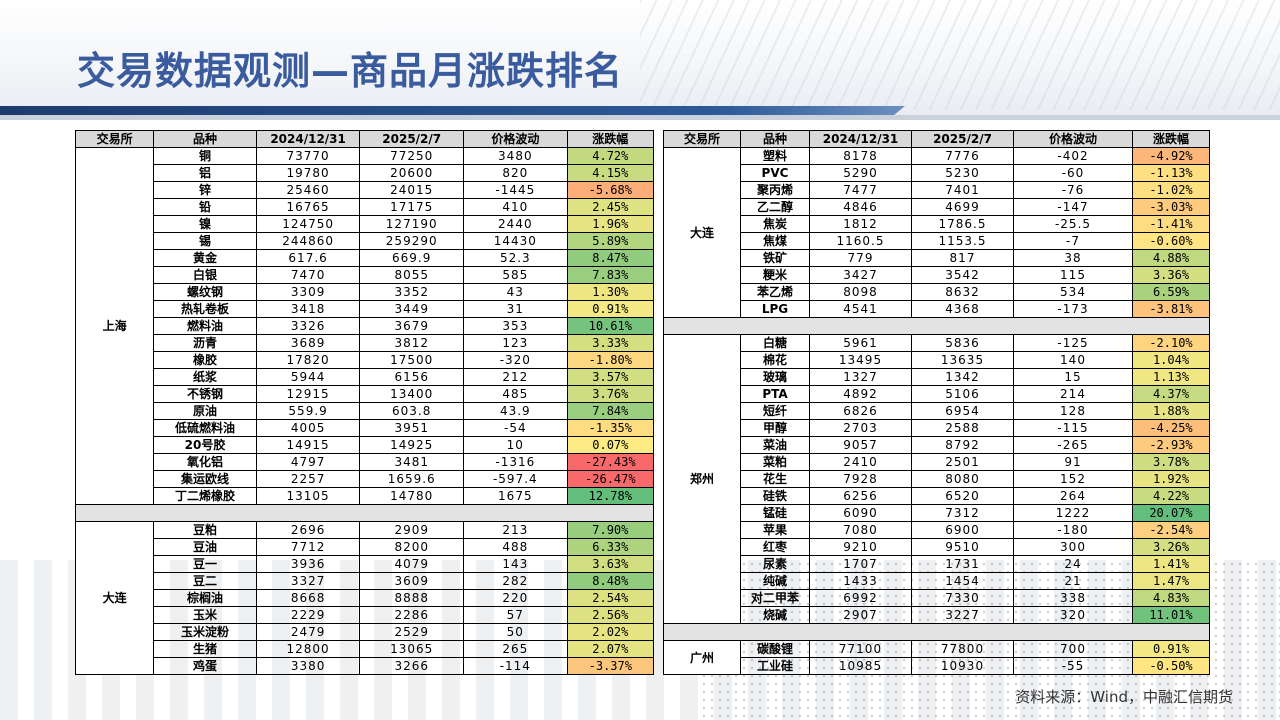  What do you see at coordinates (515, 428) in the screenshot?
I see `price-change: -54` at bounding box center [515, 428].